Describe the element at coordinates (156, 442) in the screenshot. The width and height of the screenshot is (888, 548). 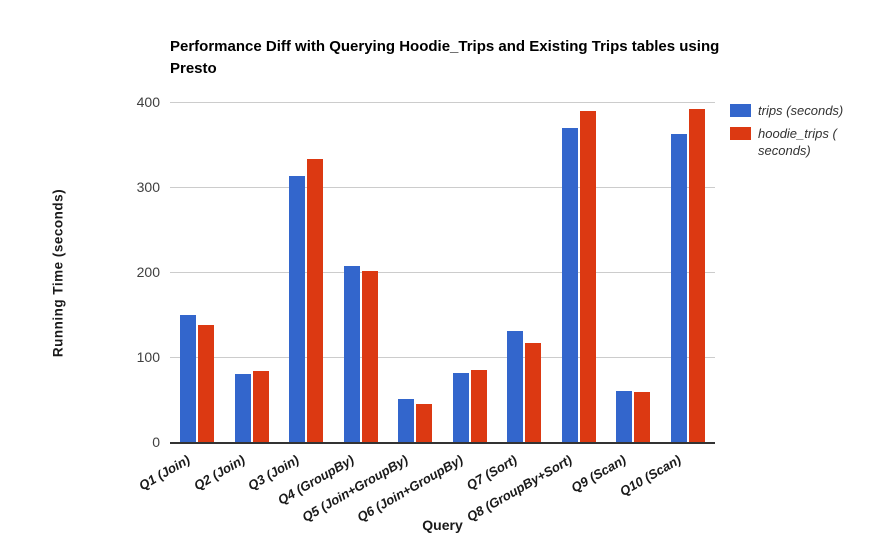
I see `y-tick-0: 0` at that location.